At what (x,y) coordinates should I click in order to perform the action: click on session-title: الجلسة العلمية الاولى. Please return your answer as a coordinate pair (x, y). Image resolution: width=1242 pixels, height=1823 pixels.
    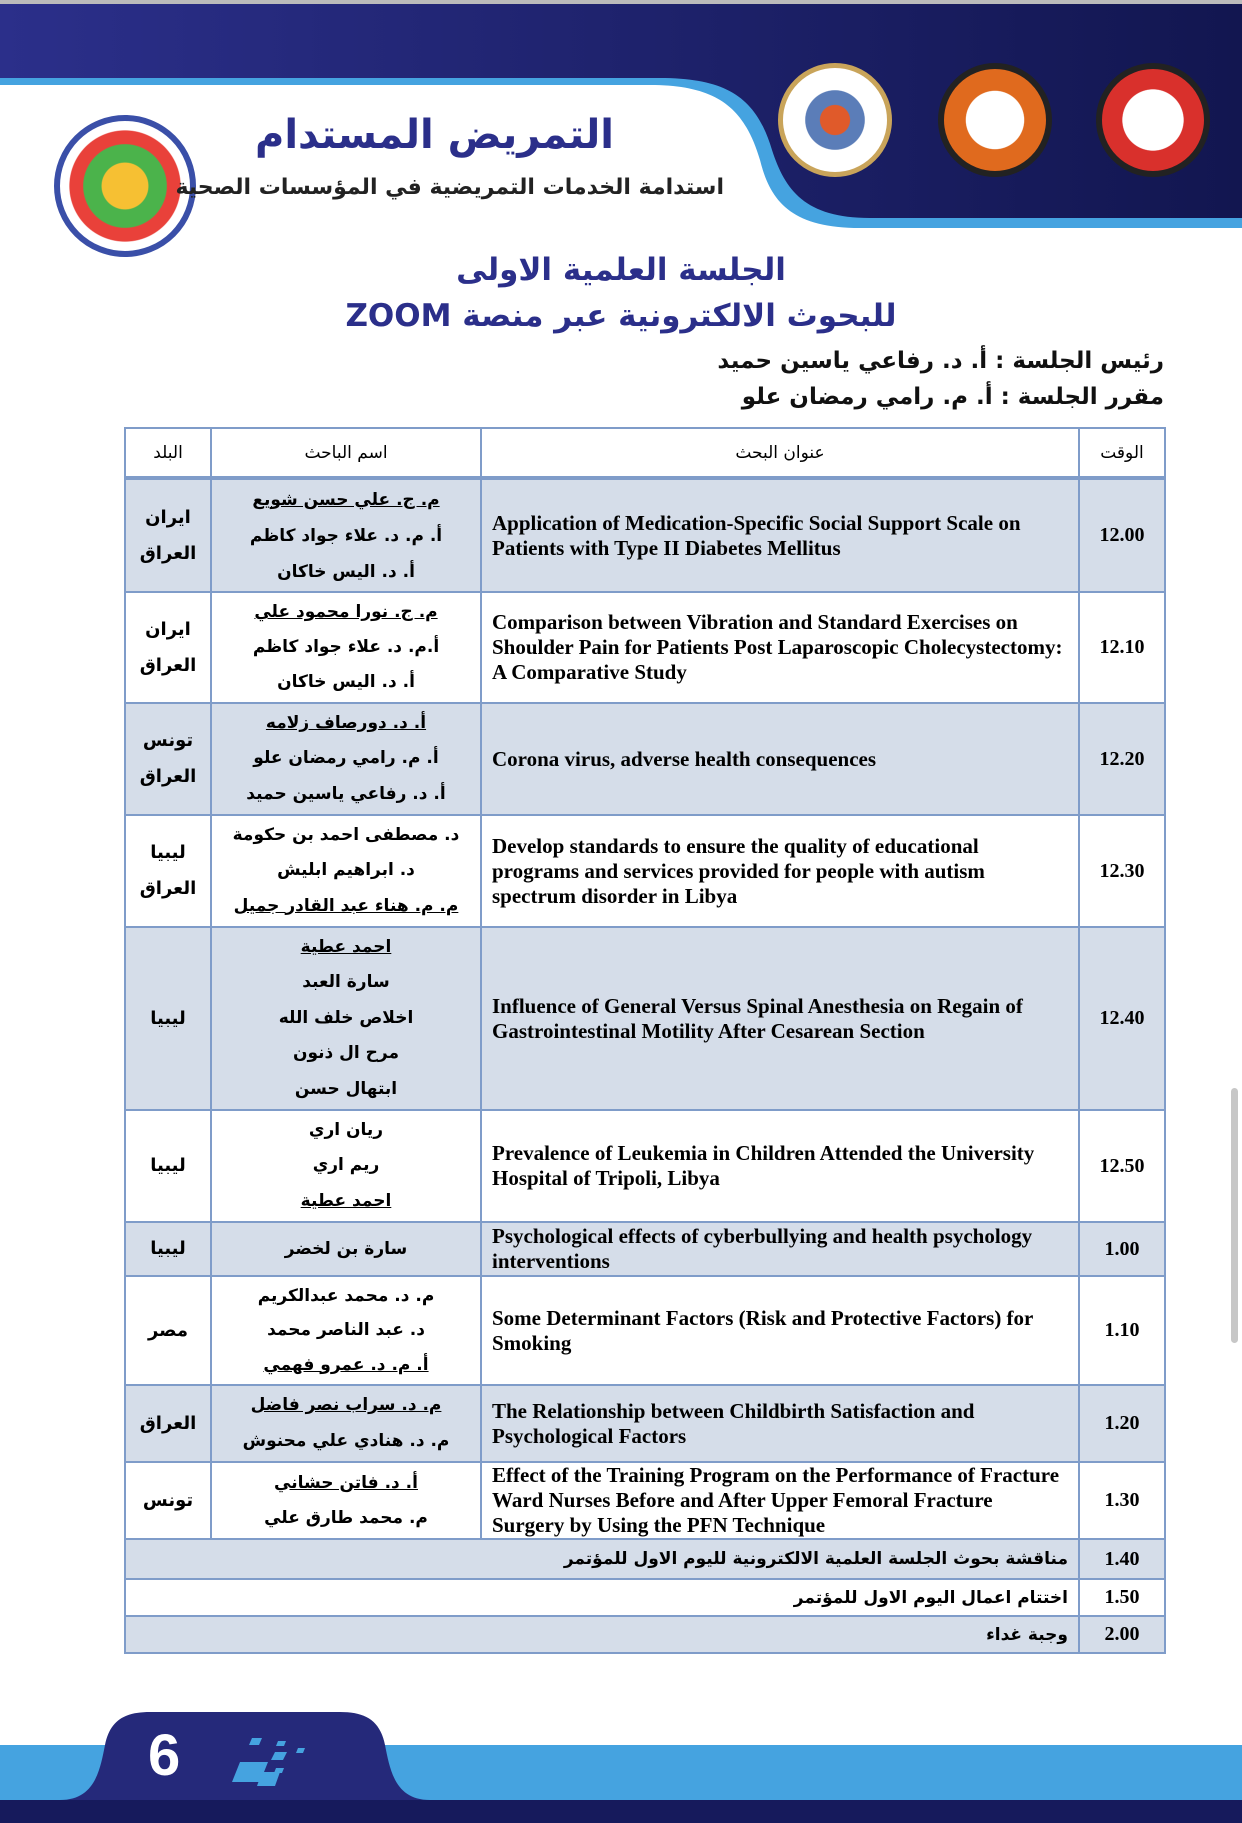
    Looking at the image, I should click on (621, 270).